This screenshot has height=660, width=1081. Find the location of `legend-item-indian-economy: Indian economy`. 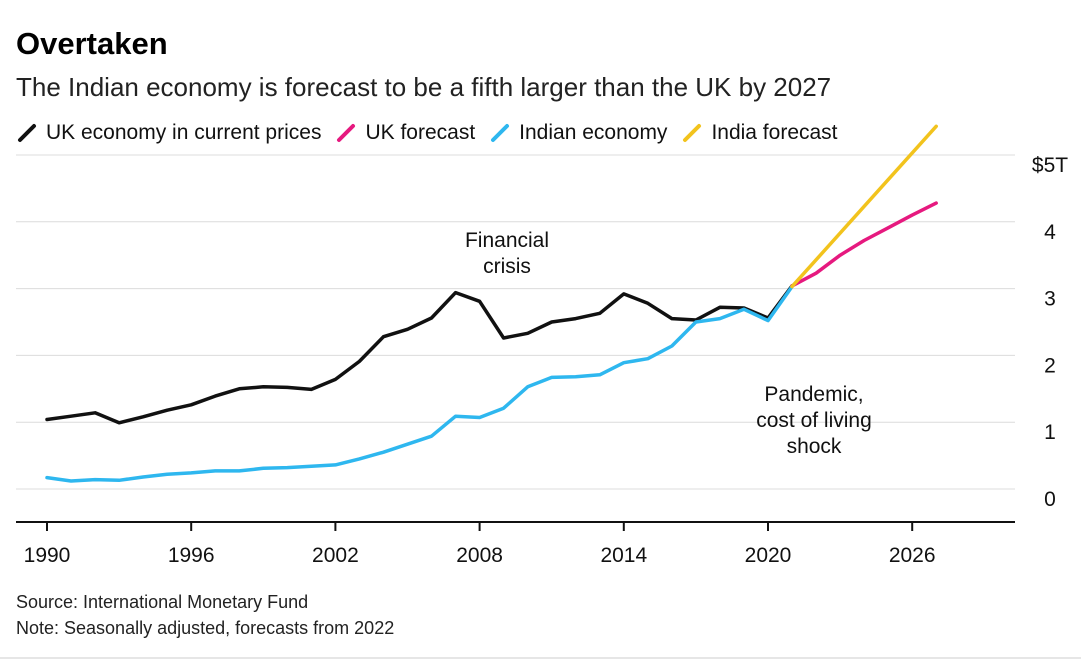

legend-item-indian-economy: Indian economy is located at coordinates (578, 133).